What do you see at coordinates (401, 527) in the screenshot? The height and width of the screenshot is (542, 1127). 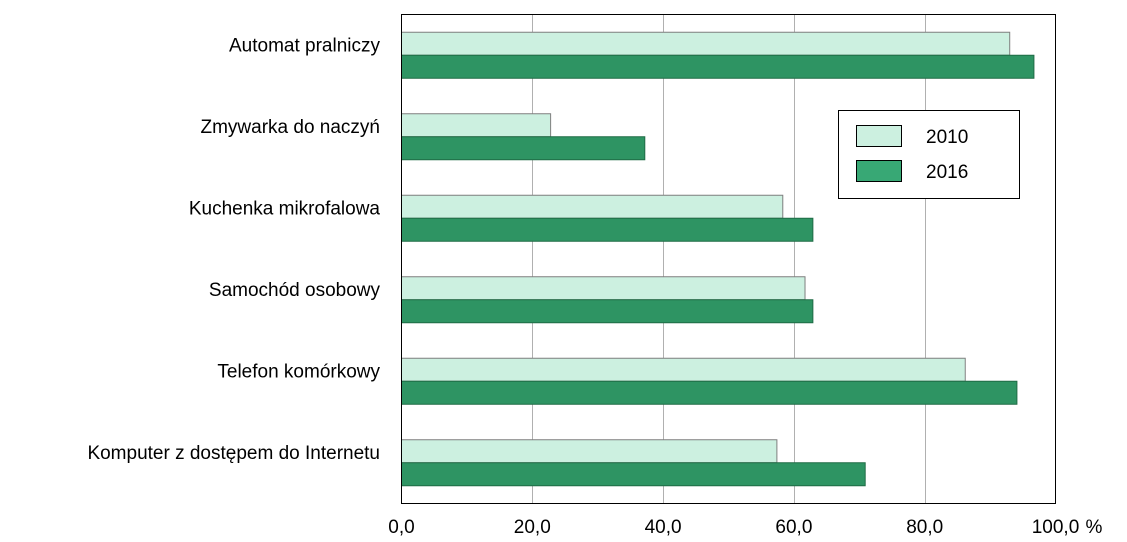 I see `x-tick-label: 0,0` at bounding box center [401, 527].